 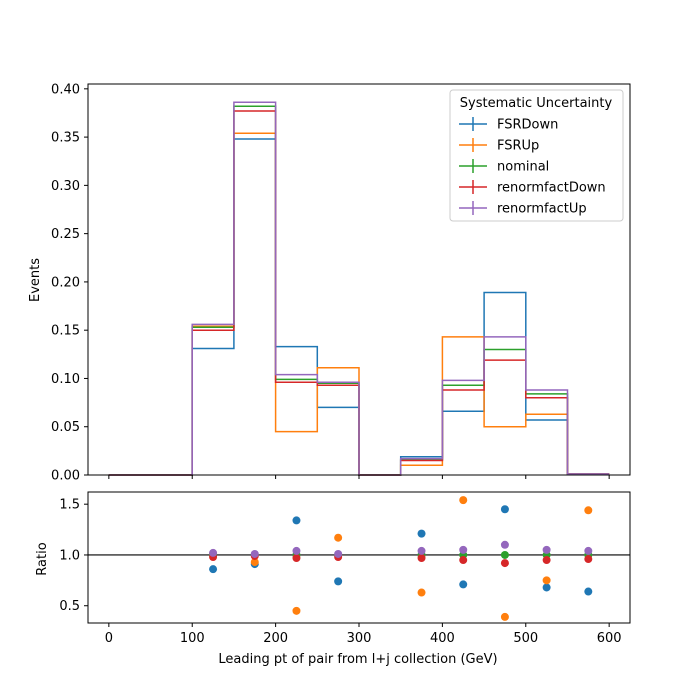 I want to click on ratio-x-ticks: 0 100 200 300 400 500 600, so click(x=363, y=634).